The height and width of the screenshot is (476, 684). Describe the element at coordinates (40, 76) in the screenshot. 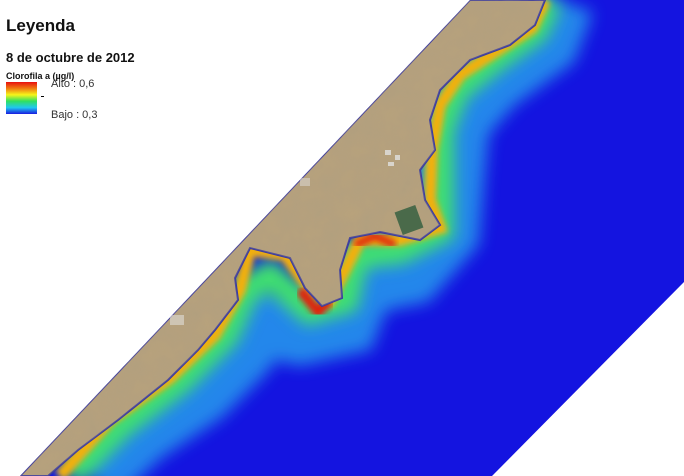

I see `legend-variable: Clorofila a (µg/l)` at that location.